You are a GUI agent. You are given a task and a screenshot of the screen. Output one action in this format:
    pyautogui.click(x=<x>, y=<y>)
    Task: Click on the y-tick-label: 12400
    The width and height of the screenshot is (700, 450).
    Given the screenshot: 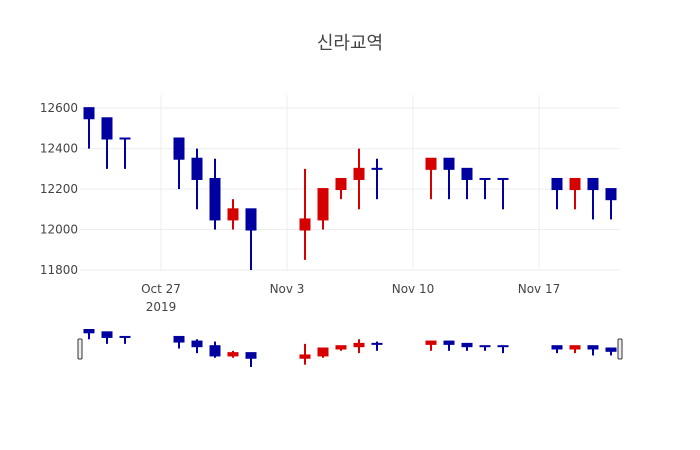 What is the action you would take?
    pyautogui.click(x=59, y=149)
    